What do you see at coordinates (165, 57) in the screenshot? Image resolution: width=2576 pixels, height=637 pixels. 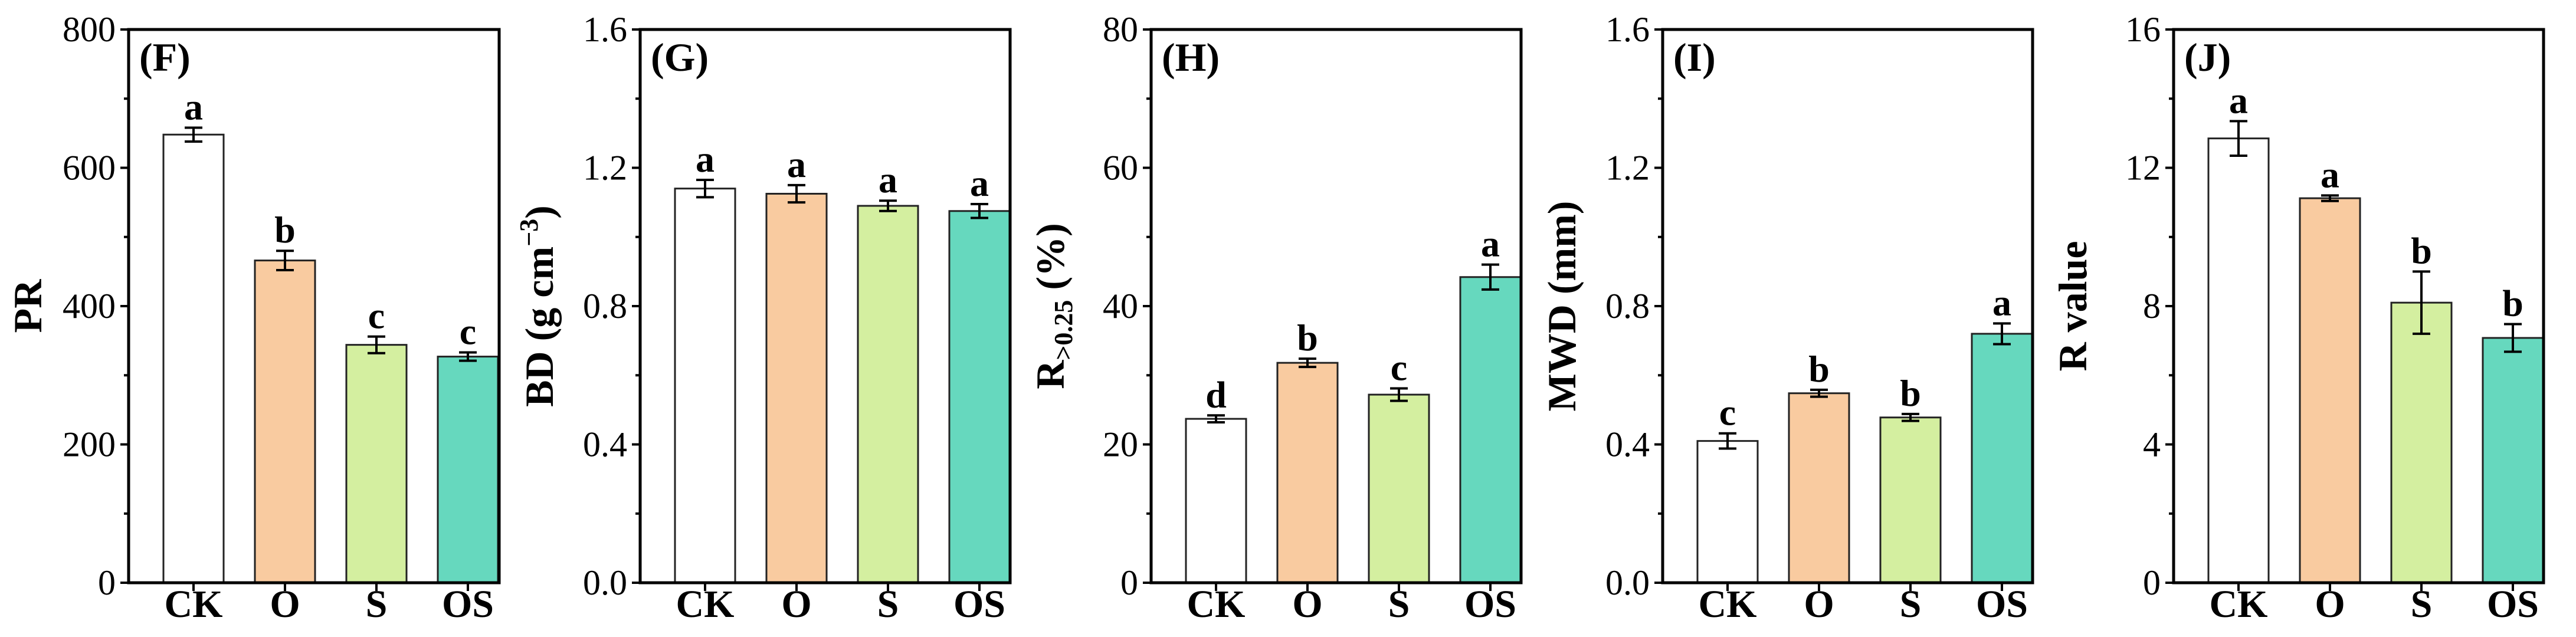 I see `panel-letter: (F)` at bounding box center [165, 57].